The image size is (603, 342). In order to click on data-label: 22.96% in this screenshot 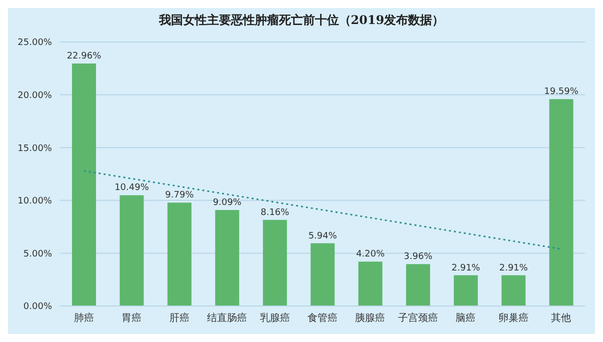, I will do `click(84, 57)`.